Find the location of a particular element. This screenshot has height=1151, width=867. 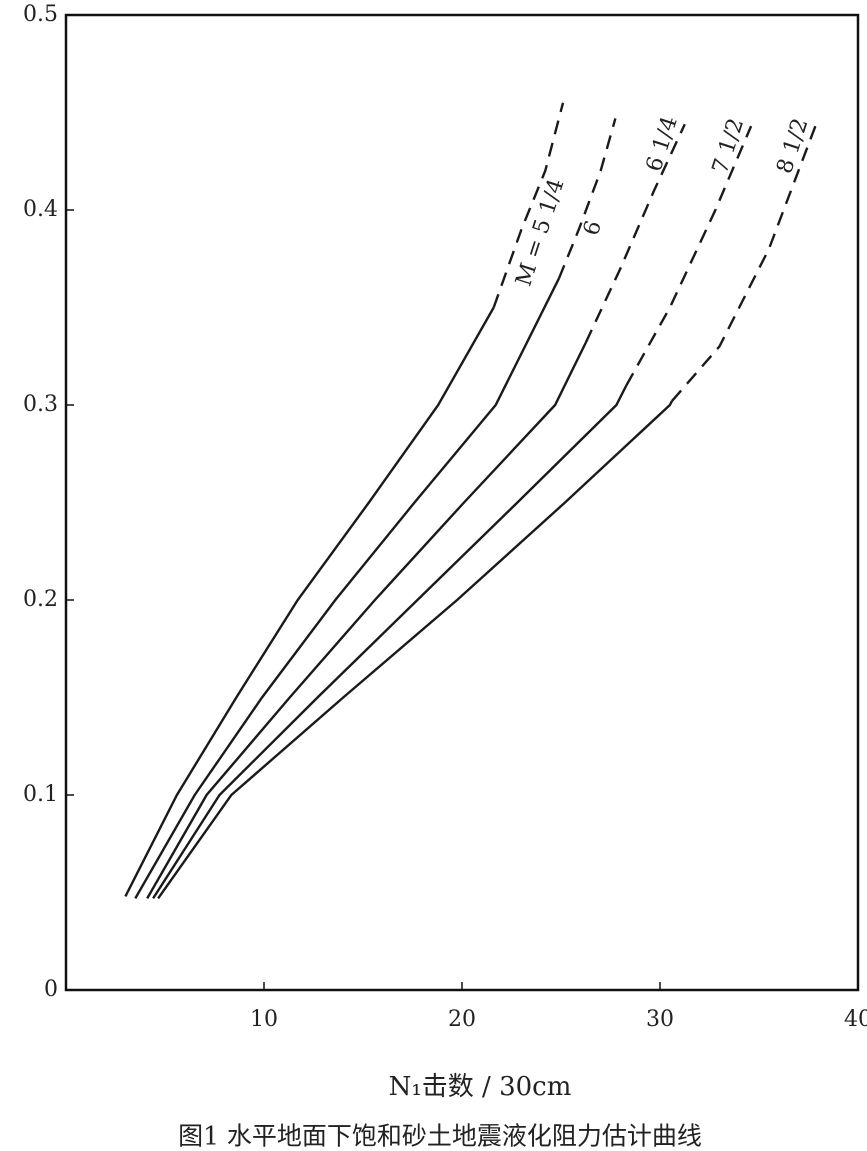

curve-label: 6 is located at coordinates (593, 228).